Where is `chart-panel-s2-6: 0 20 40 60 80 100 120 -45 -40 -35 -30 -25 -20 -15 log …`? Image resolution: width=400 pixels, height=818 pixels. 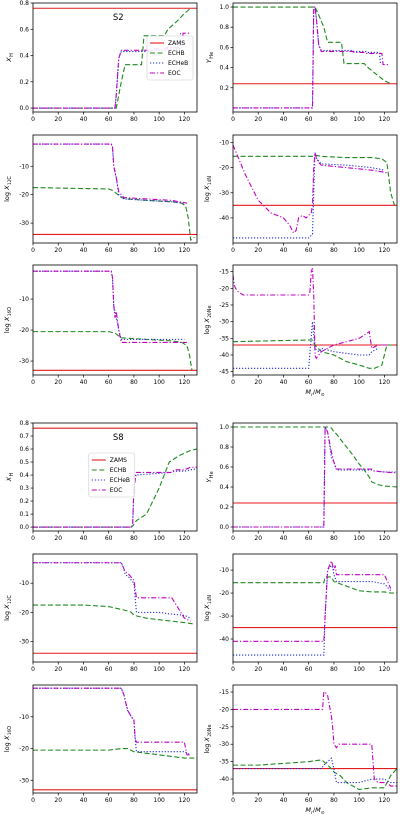 chart-panel-s2-6: 0 20 40 60 80 100 120 -45 -40 -35 -30 -25 -20 -15 log … is located at coordinates (300, 331).